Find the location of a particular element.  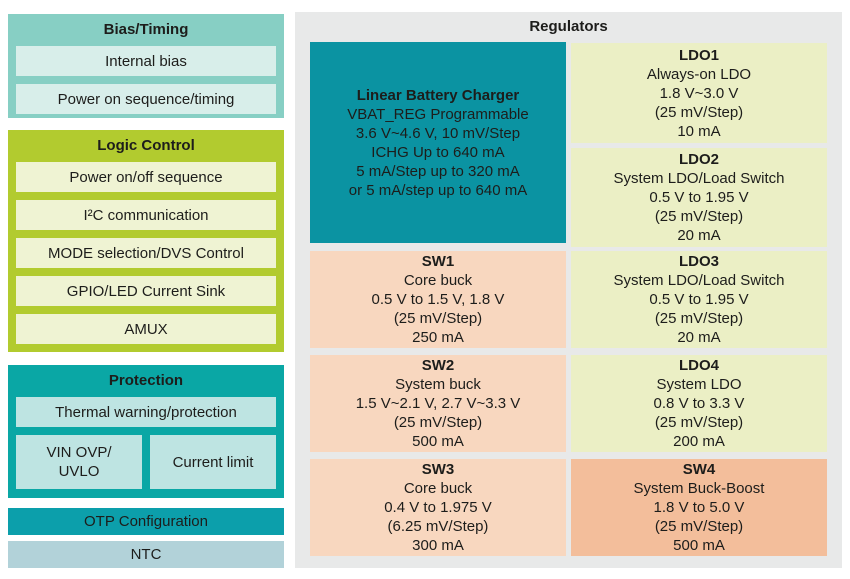

sw1-line: 0.5 V to 1.5 V, 1.8 V is located at coordinates (438, 299).